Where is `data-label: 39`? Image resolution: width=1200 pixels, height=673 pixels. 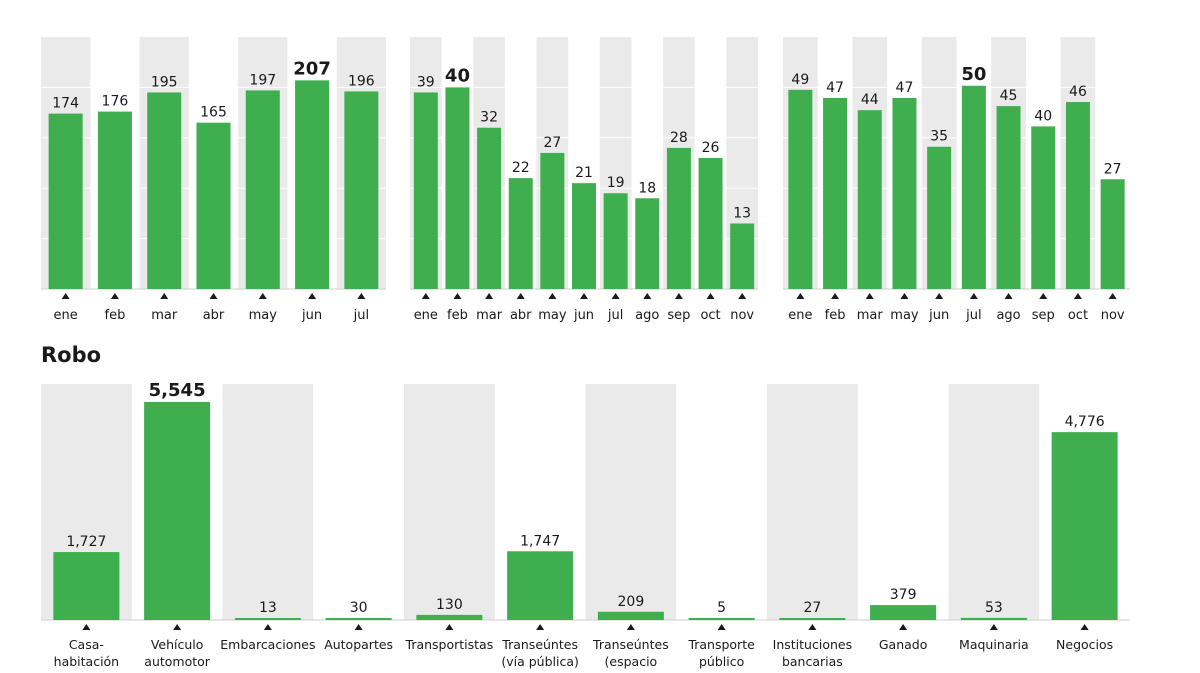
data-label: 39 is located at coordinates (426, 82).